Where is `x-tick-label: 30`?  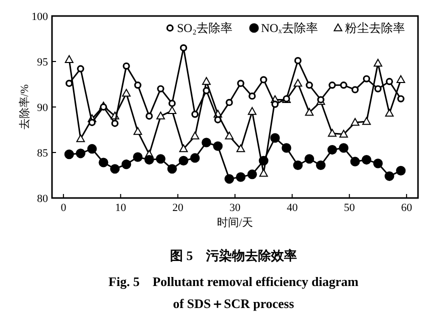
x-tick-label: 30 is located at coordinates (235, 208).